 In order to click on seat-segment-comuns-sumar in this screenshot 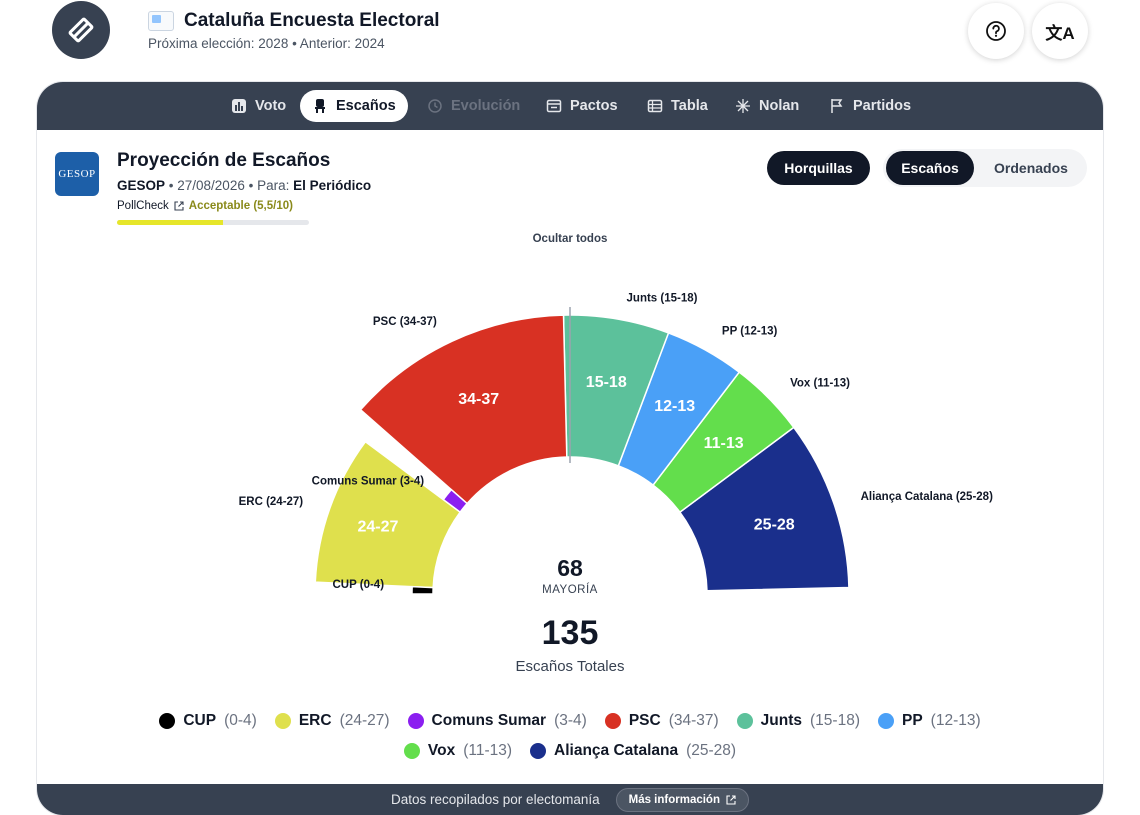, I will do `click(455, 501)`.